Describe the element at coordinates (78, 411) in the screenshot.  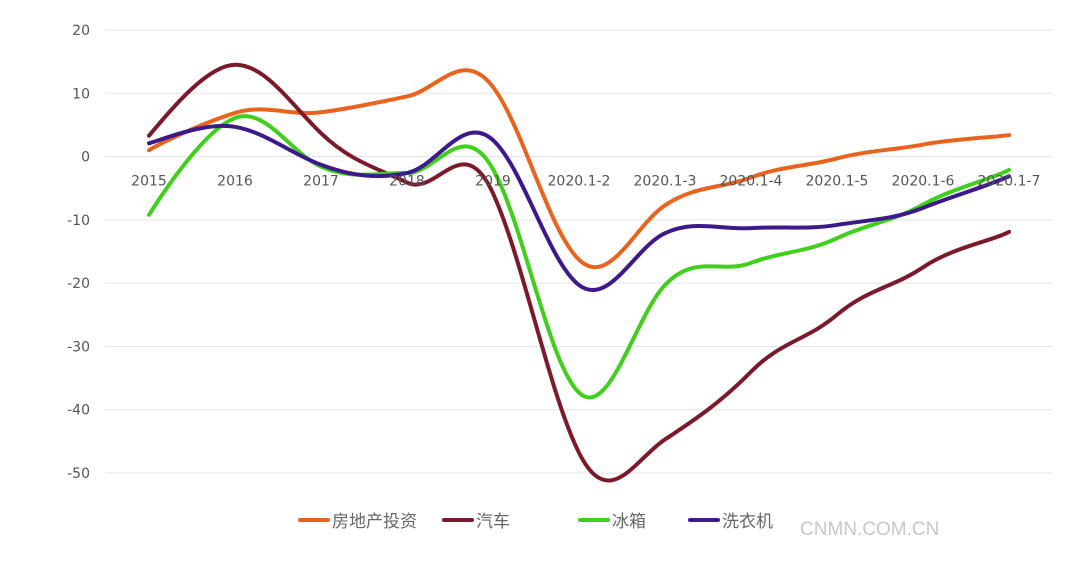
I see `y-tick-label: -40` at that location.